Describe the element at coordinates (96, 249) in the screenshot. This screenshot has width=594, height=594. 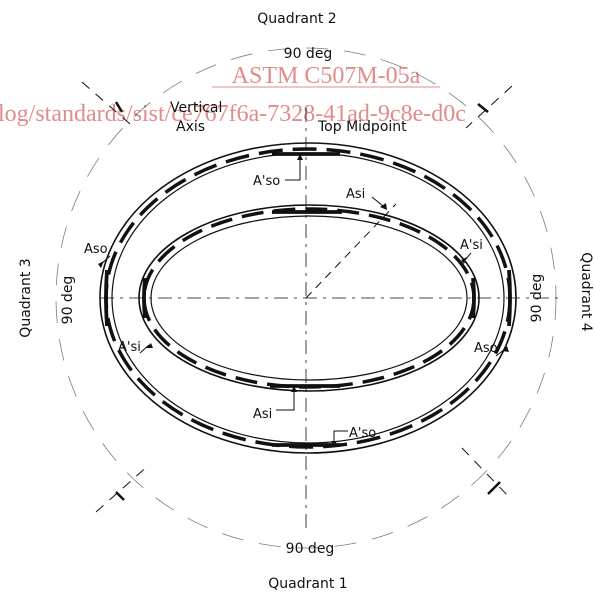
I see `callout-a-so-left: Aso` at that location.